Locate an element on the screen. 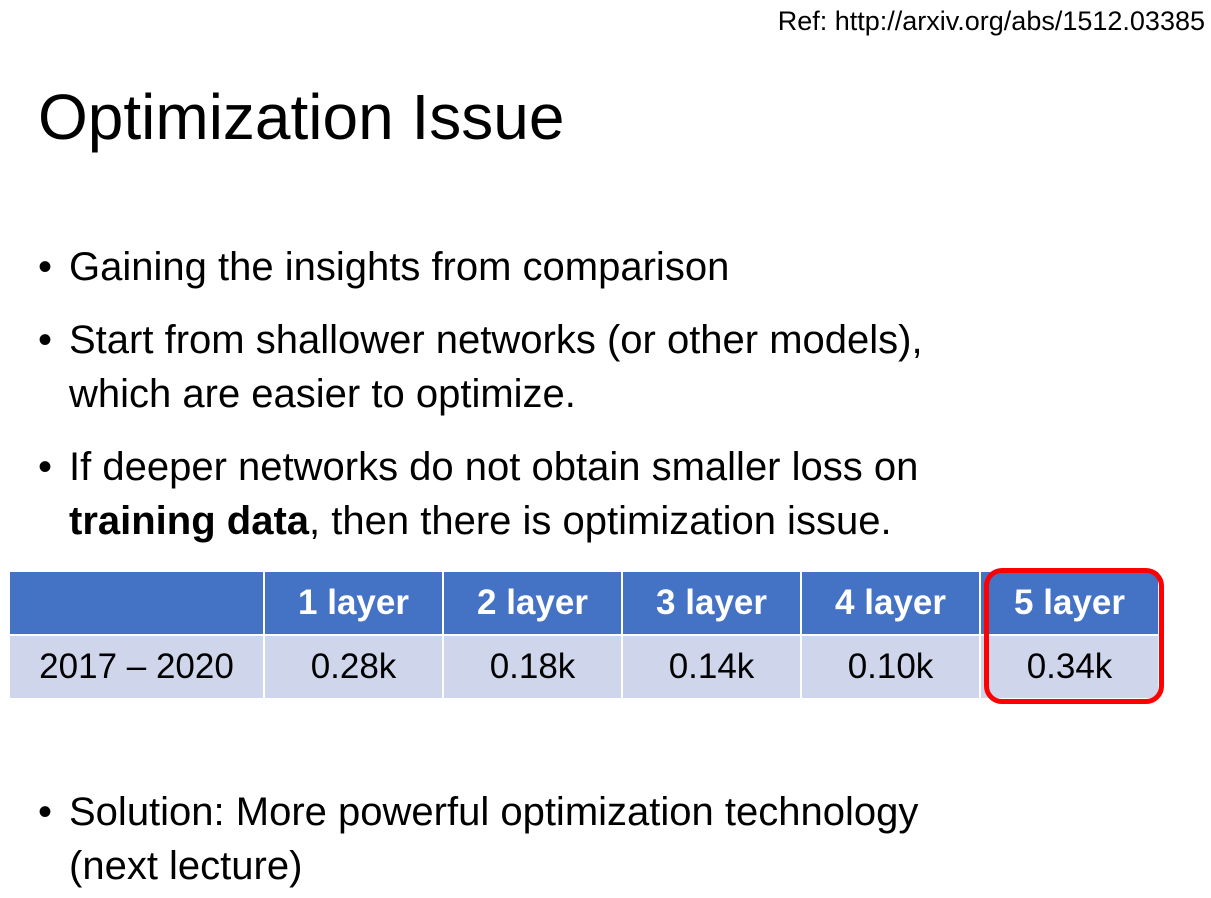 The width and height of the screenshot is (1211, 898). table-cell: 0.18k is located at coordinates (532, 667).